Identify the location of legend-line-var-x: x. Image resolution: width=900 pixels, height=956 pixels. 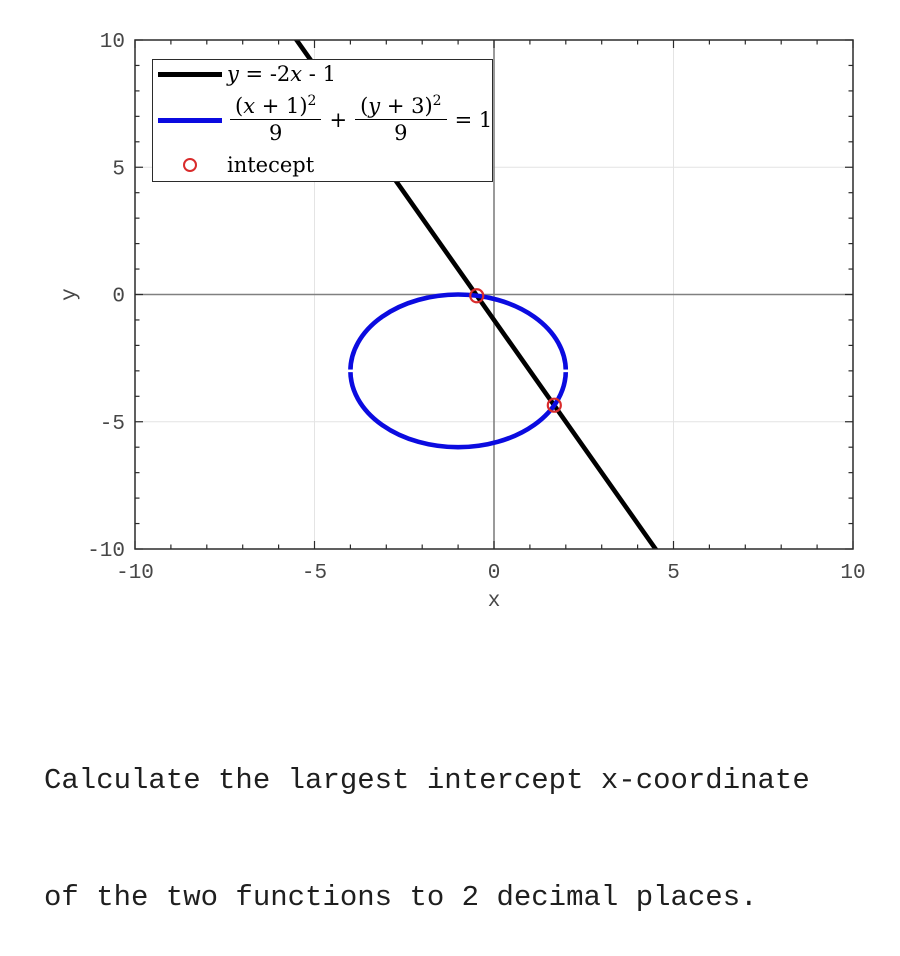
(296, 74).